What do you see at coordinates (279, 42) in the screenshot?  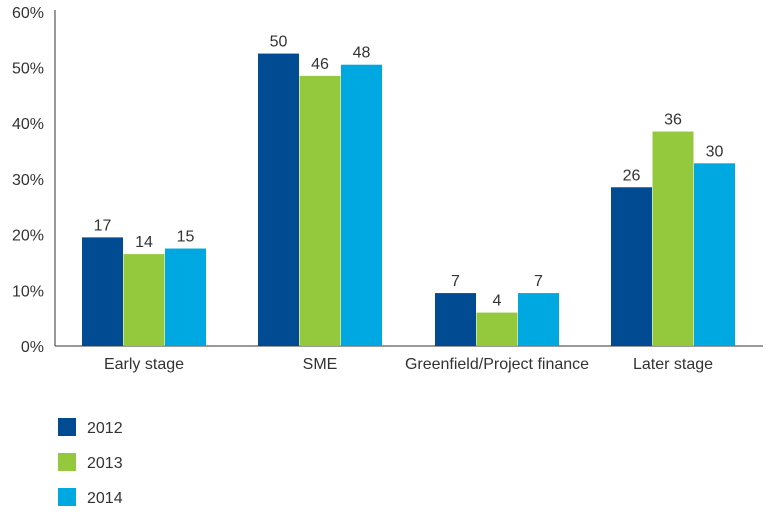 I see `data-label-2012-1: 50` at bounding box center [279, 42].